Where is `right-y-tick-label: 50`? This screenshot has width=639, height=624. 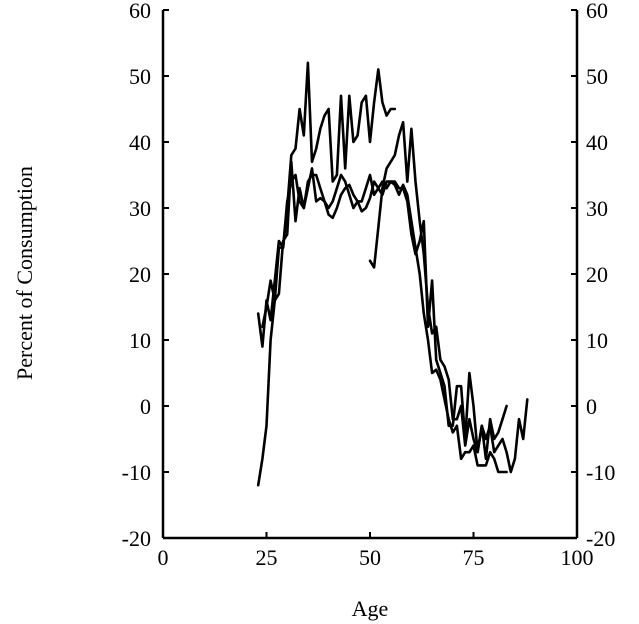 right-y-tick-label: 50 is located at coordinates (597, 76).